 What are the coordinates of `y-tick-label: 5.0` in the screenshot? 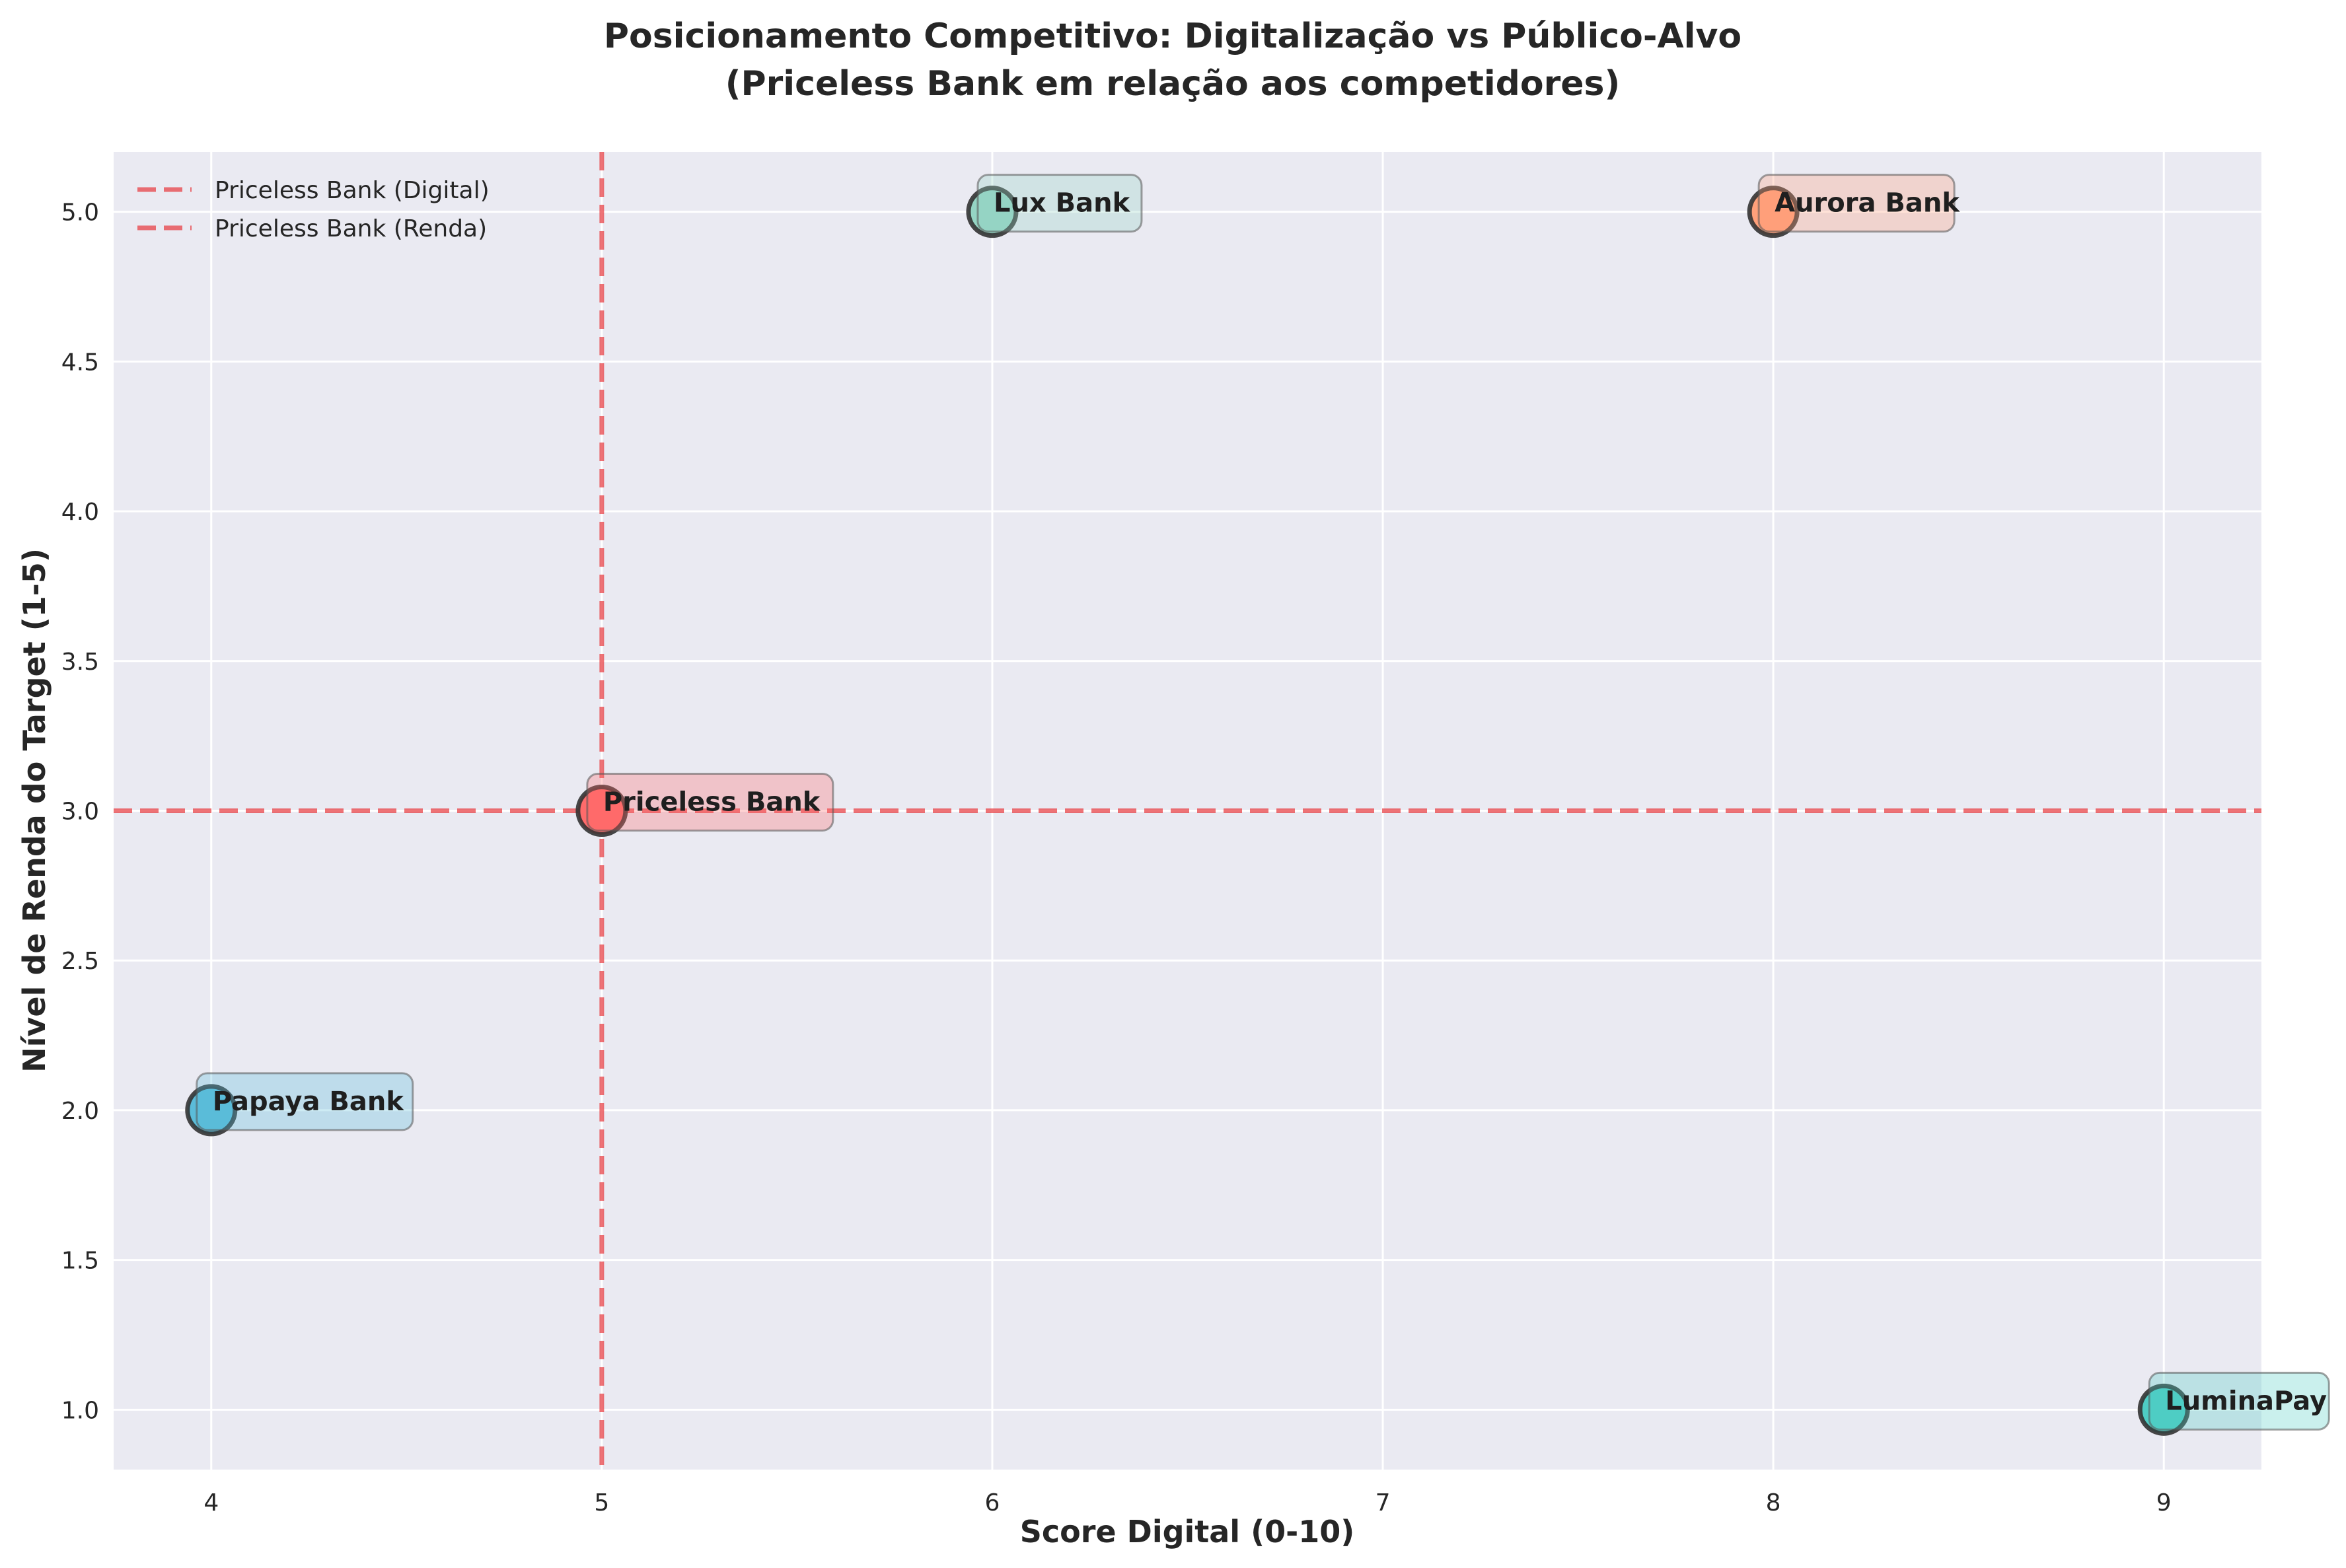 It's located at (80, 213).